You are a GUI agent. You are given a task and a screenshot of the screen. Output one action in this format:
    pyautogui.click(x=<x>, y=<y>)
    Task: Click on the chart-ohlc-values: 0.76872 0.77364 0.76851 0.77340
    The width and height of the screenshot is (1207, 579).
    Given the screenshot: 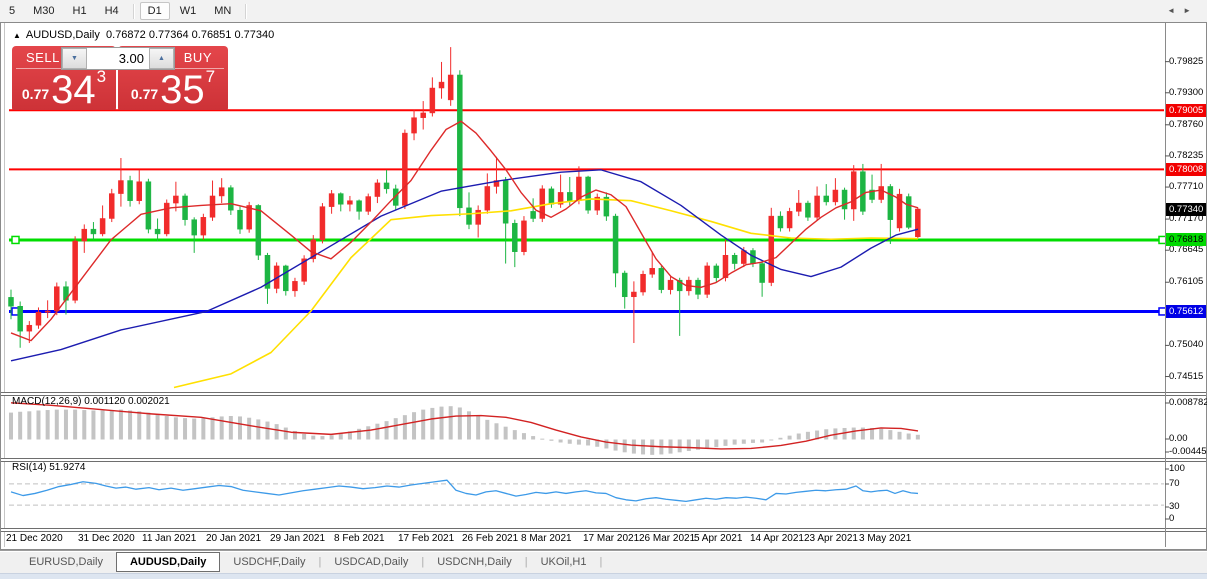 What is the action you would take?
    pyautogui.click(x=190, y=35)
    